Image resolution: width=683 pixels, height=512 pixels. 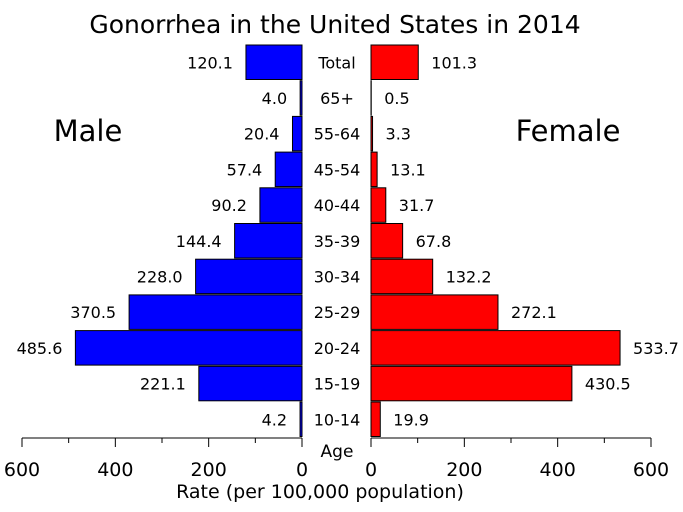 What do you see at coordinates (93, 312) in the screenshot?
I see `male-value-label: 370.5` at bounding box center [93, 312].